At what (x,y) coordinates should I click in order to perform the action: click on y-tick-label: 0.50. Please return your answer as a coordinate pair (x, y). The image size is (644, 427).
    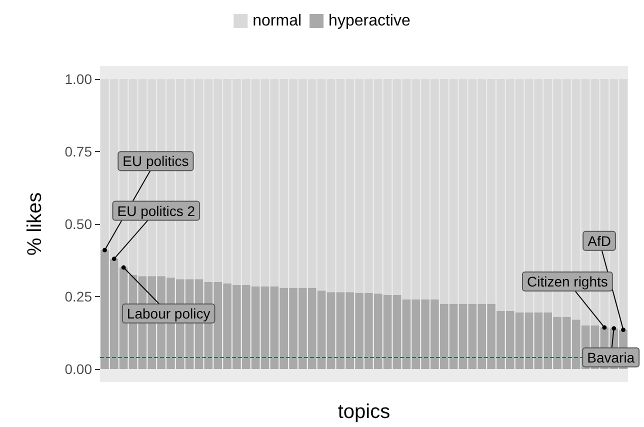
    Looking at the image, I should click on (78, 224).